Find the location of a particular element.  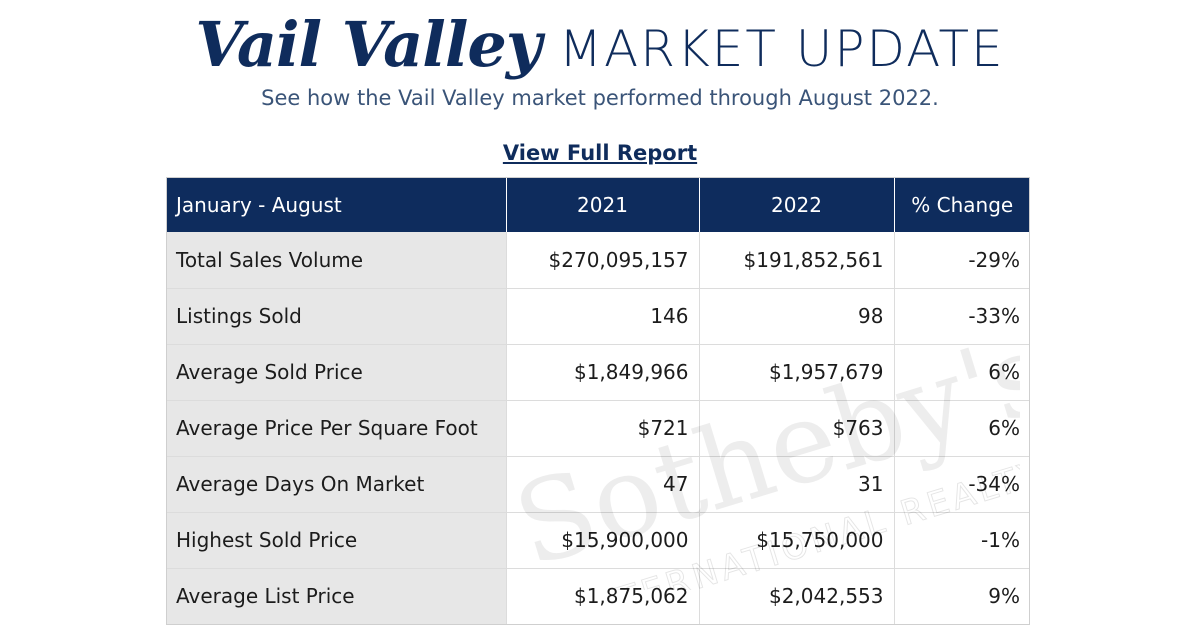

value-change: -33% is located at coordinates (962, 316).